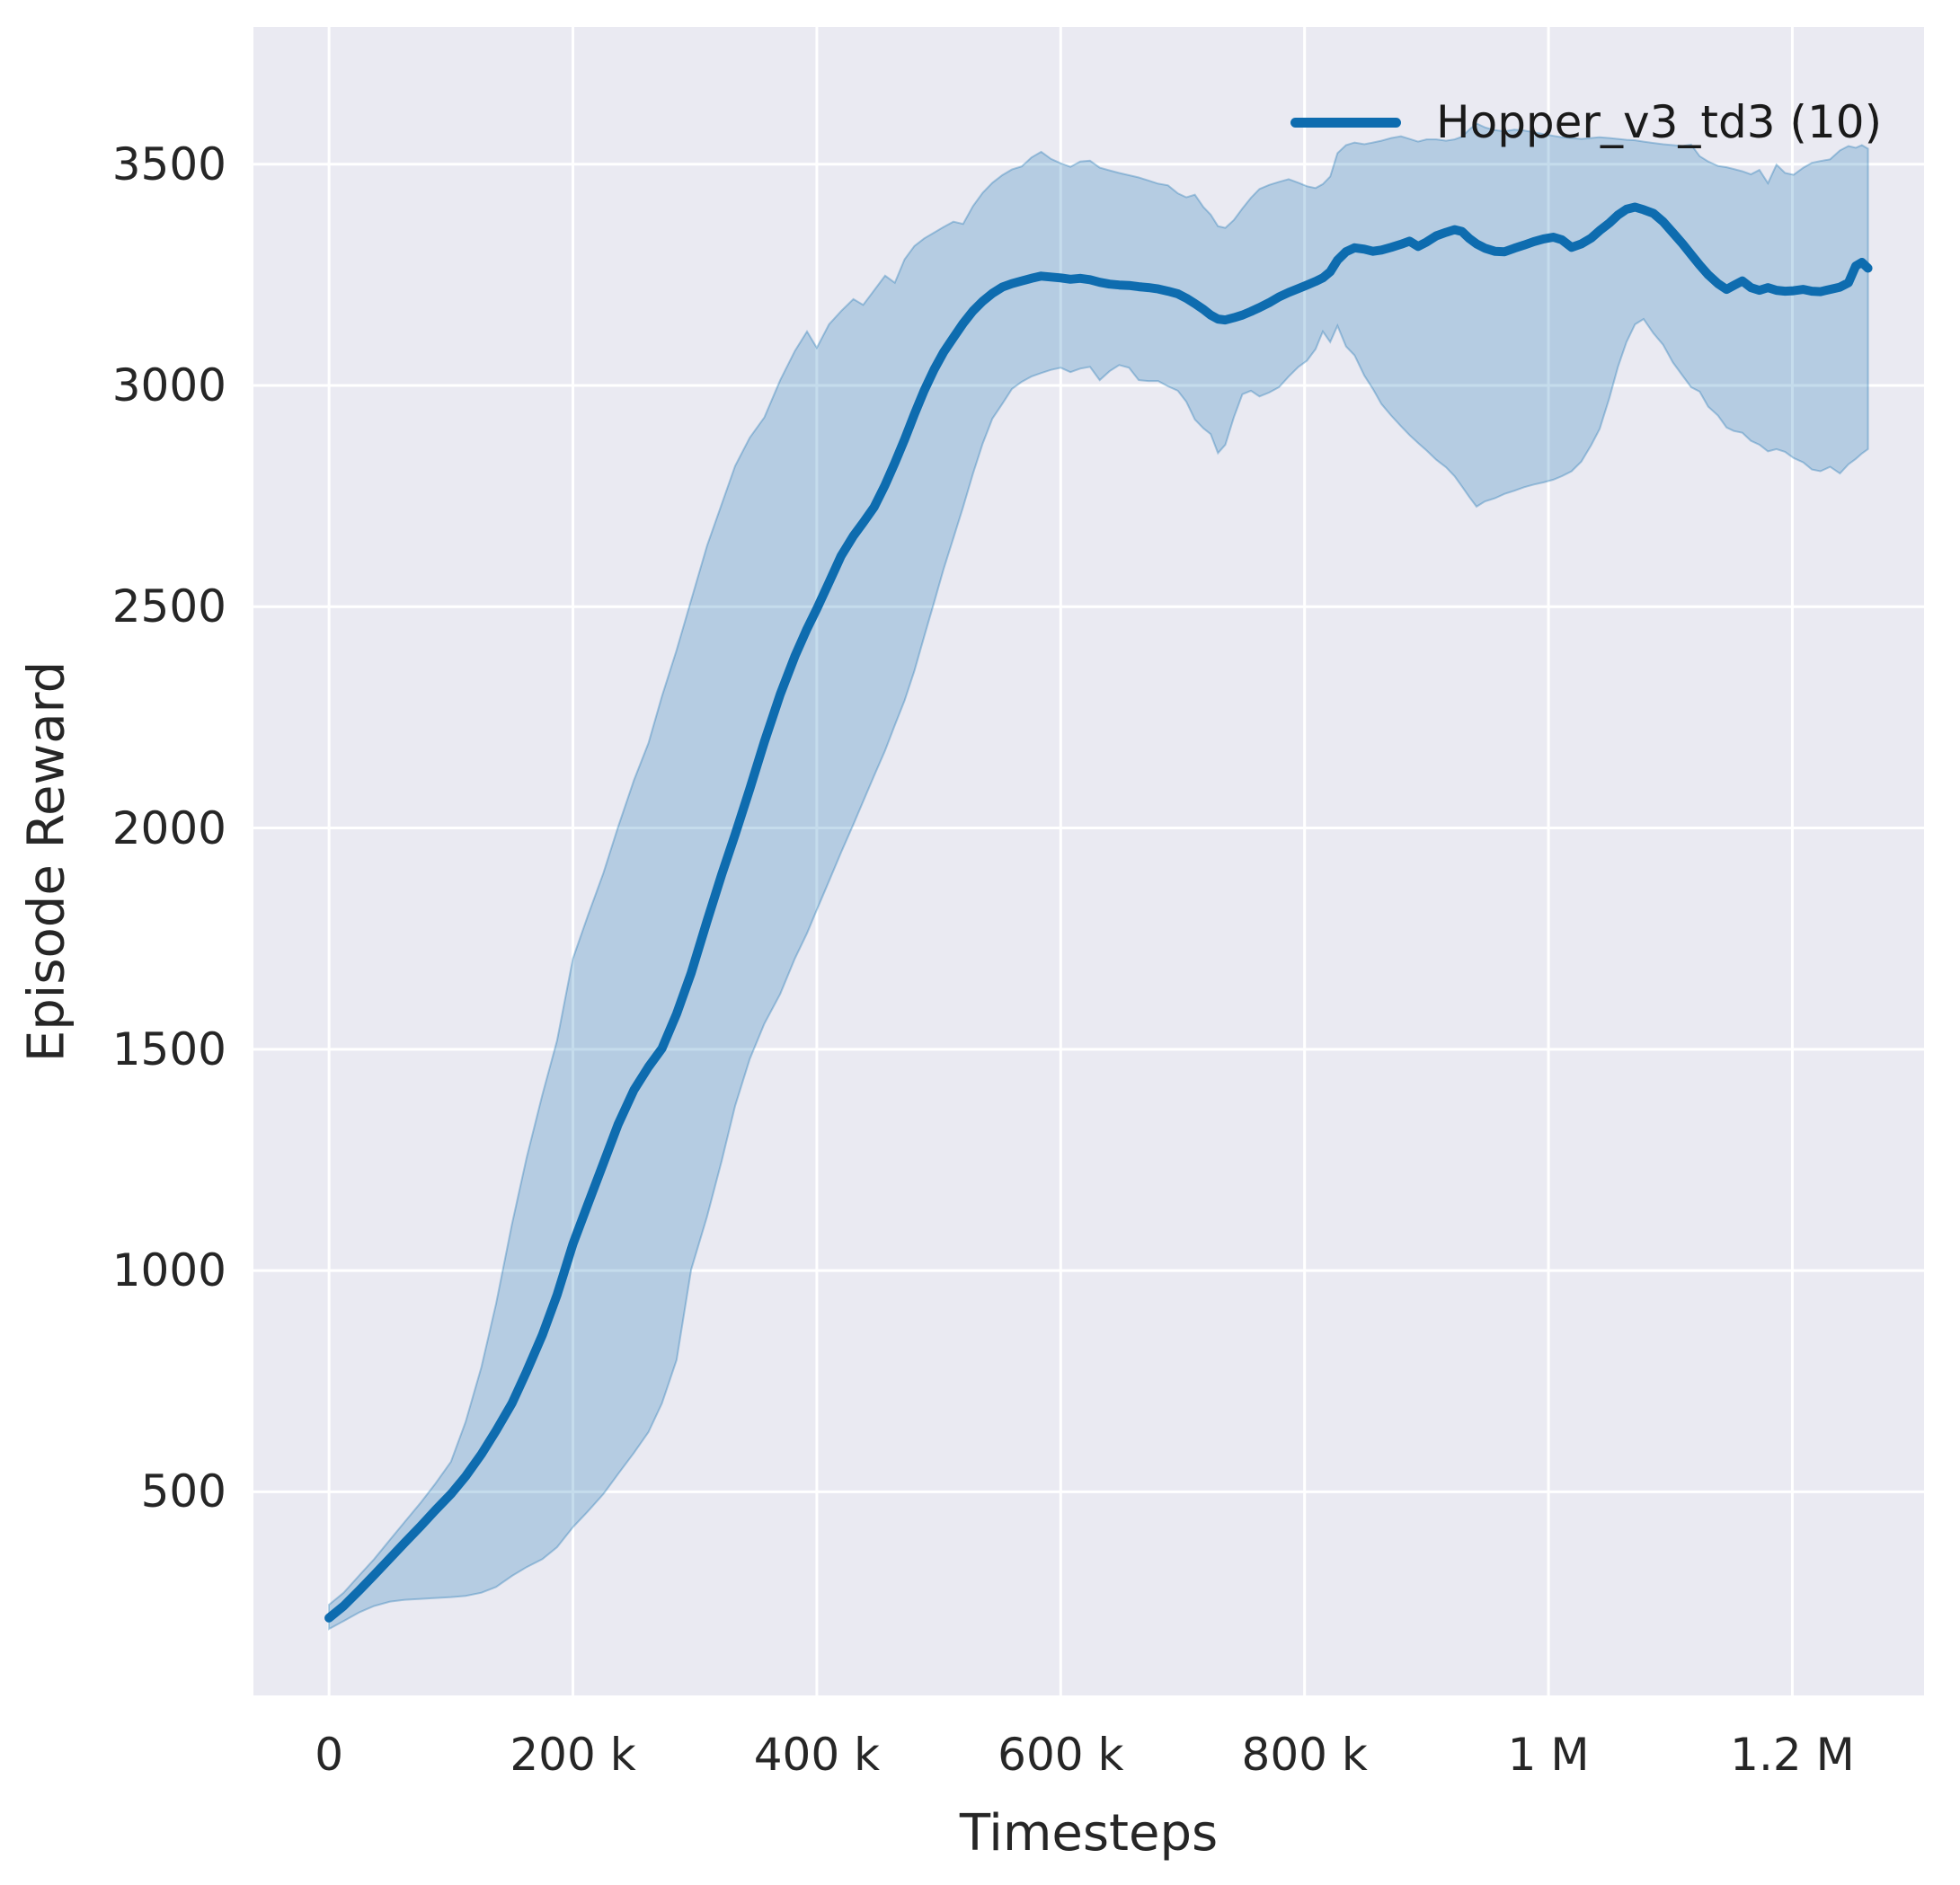  What do you see at coordinates (168, 1048) in the screenshot?
I see `y-tick-label: 1500` at bounding box center [168, 1048].